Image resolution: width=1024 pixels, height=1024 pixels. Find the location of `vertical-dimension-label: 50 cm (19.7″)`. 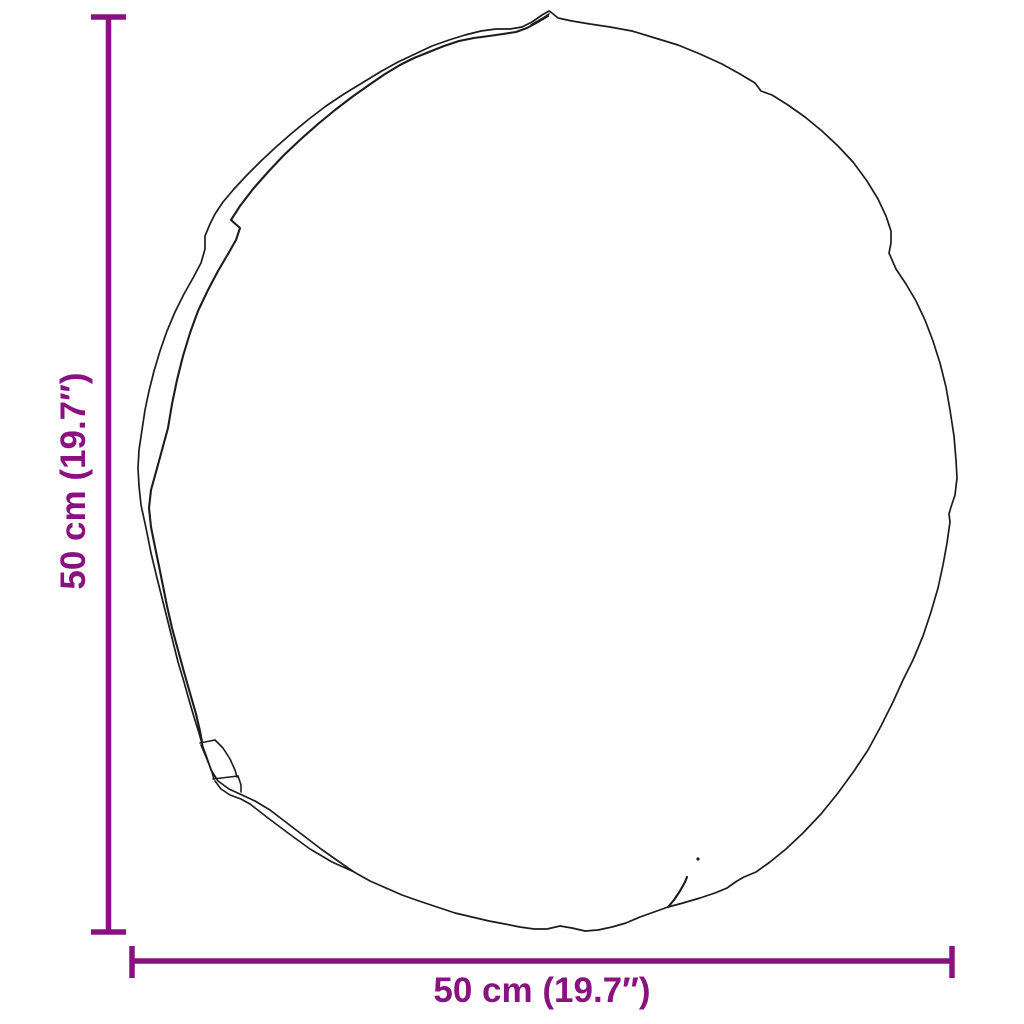

vertical-dimension-label: 50 cm (19.7″) is located at coordinates (73, 481).